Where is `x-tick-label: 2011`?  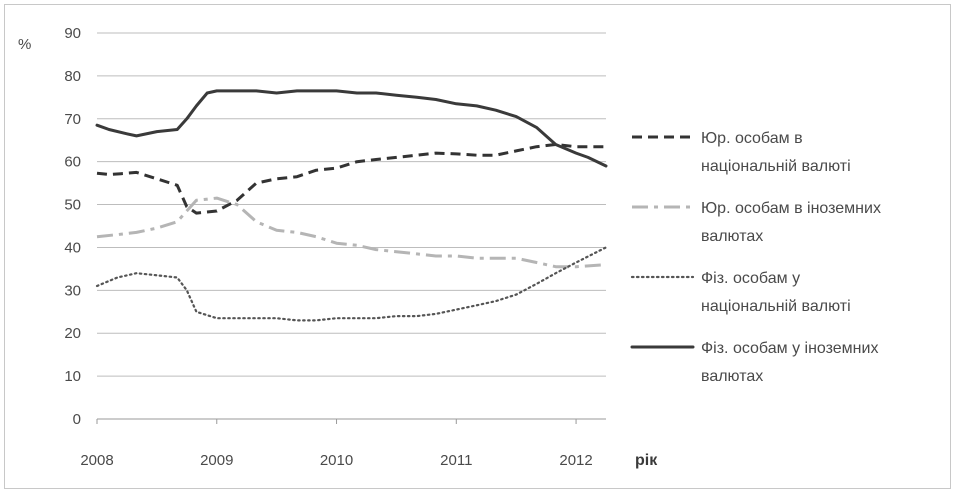 x-tick-label: 2011 is located at coordinates (456, 460).